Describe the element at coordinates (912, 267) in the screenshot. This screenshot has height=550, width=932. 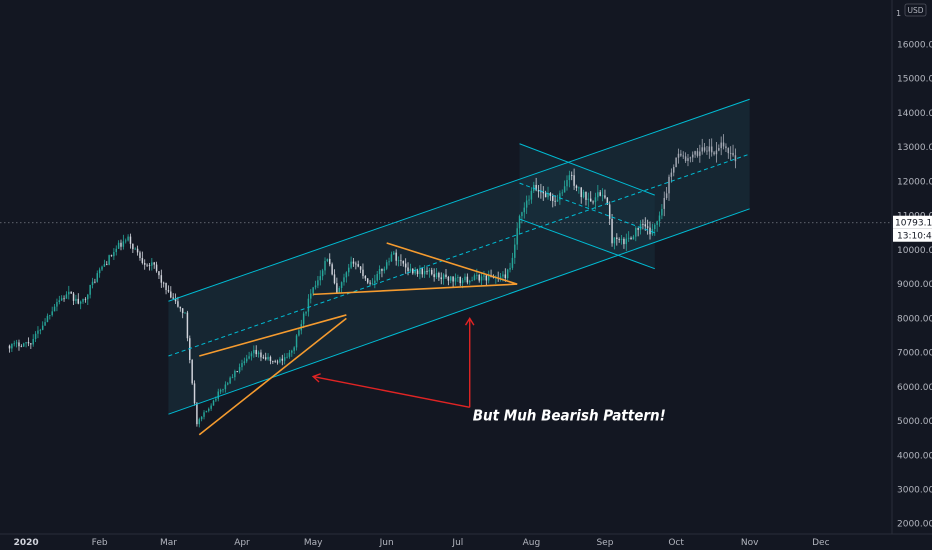
I see `price-axis-panel` at that location.